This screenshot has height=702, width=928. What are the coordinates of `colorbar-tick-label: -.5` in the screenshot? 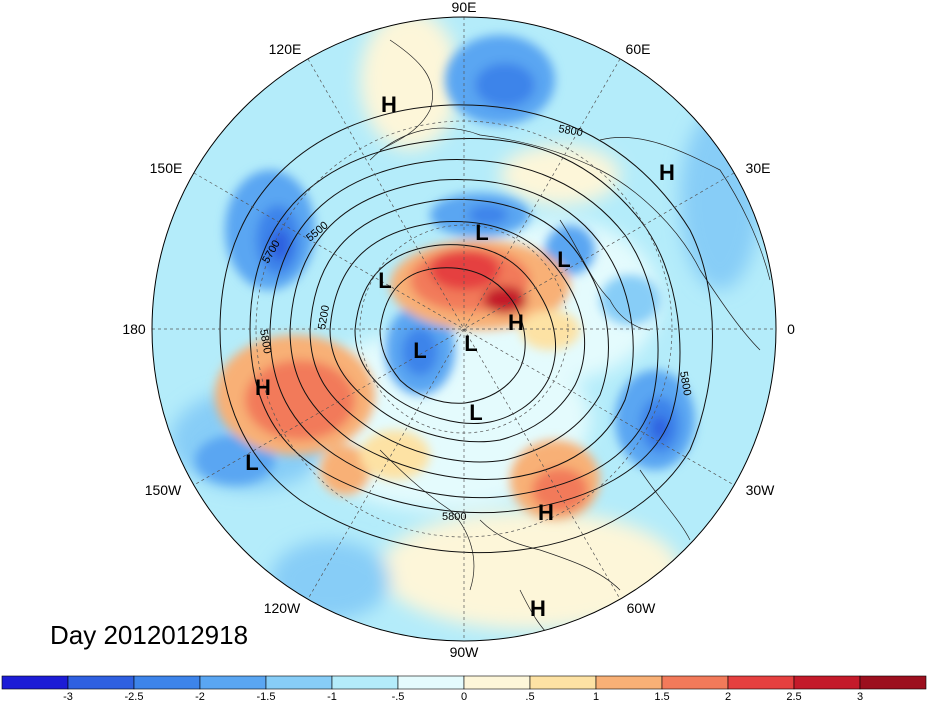 It's located at (398, 696).